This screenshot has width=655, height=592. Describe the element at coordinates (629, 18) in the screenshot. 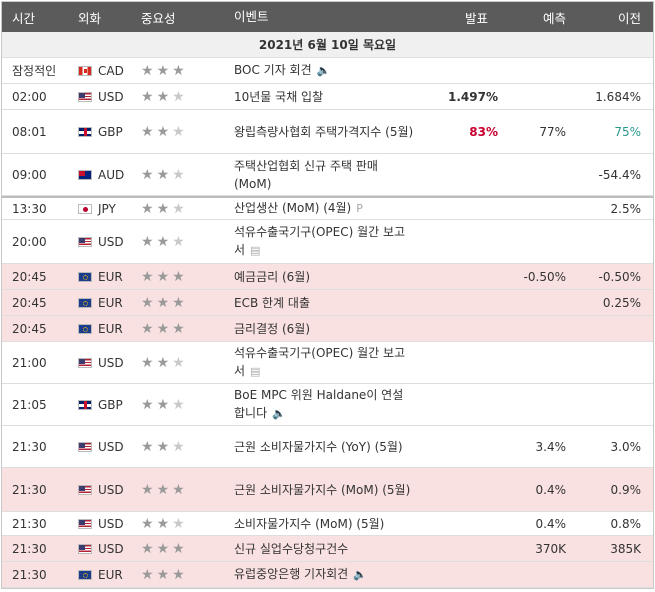

I see `header-previous: 이전` at that location.